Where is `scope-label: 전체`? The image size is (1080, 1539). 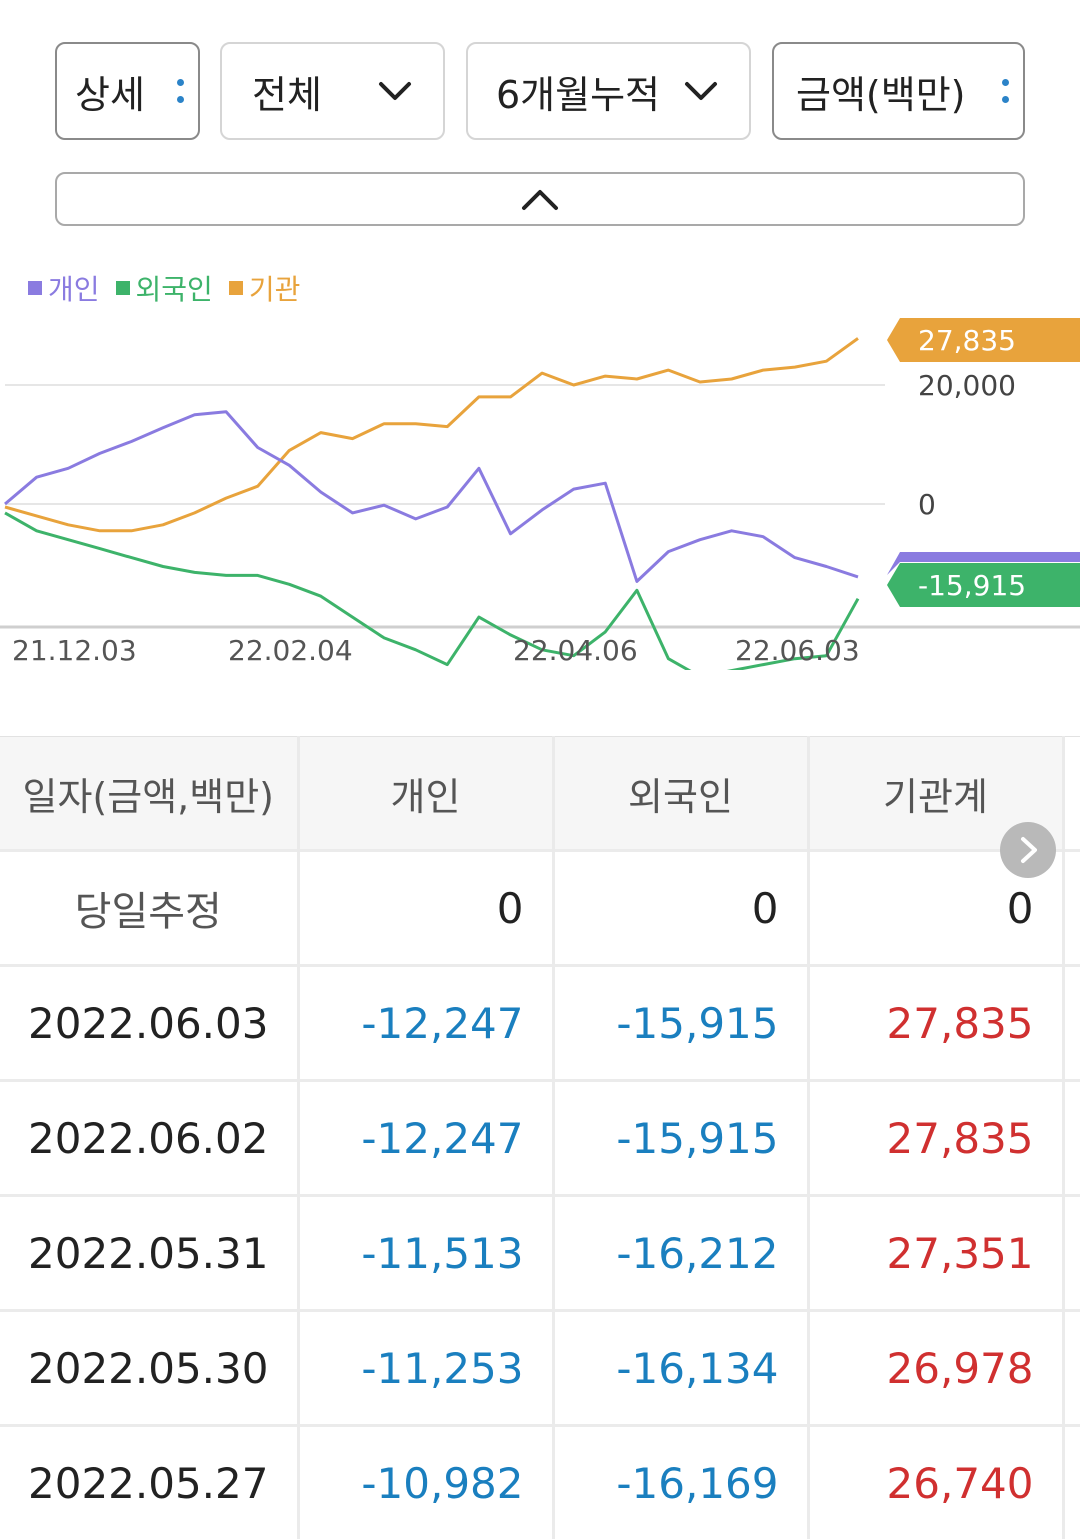 scope-label: 전체 is located at coordinates (287, 91).